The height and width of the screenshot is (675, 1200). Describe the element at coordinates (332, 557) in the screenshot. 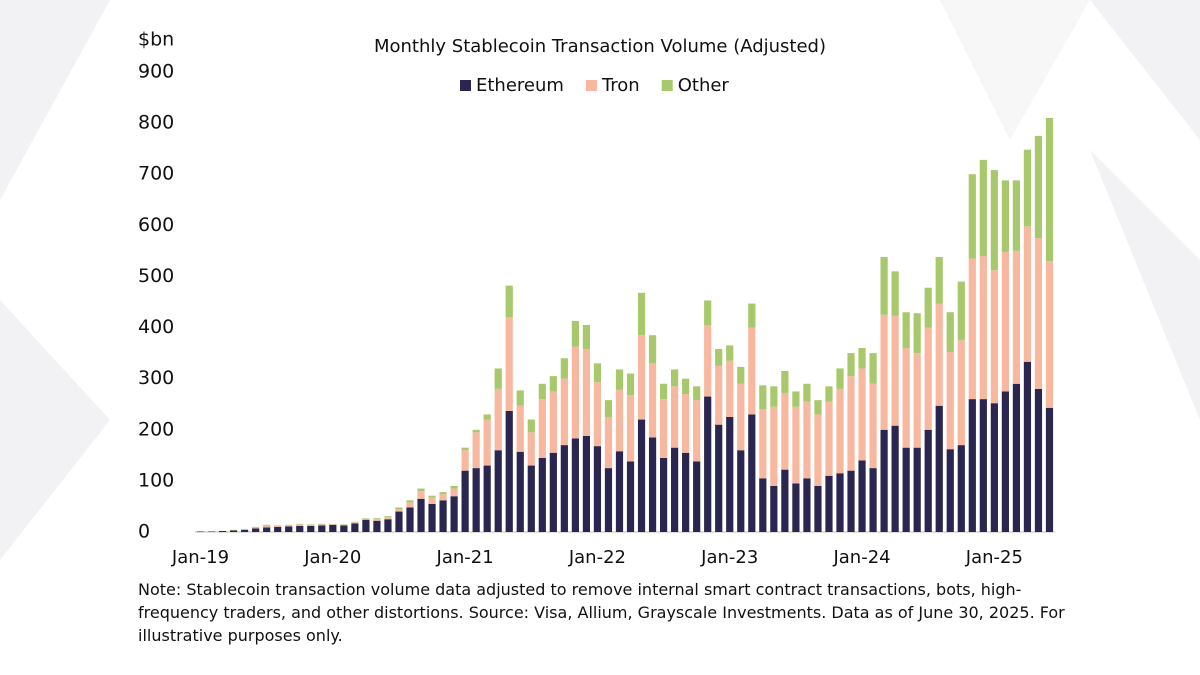

I see `x-tick-label: Jan-20` at that location.